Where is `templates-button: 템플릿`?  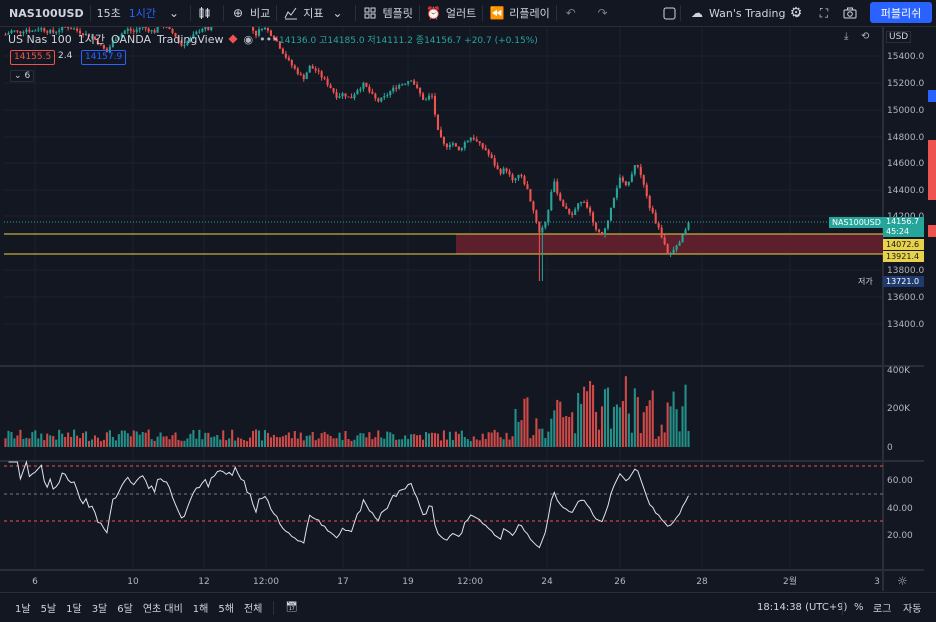
templates-button: 템플릿 is located at coordinates (387, 13).